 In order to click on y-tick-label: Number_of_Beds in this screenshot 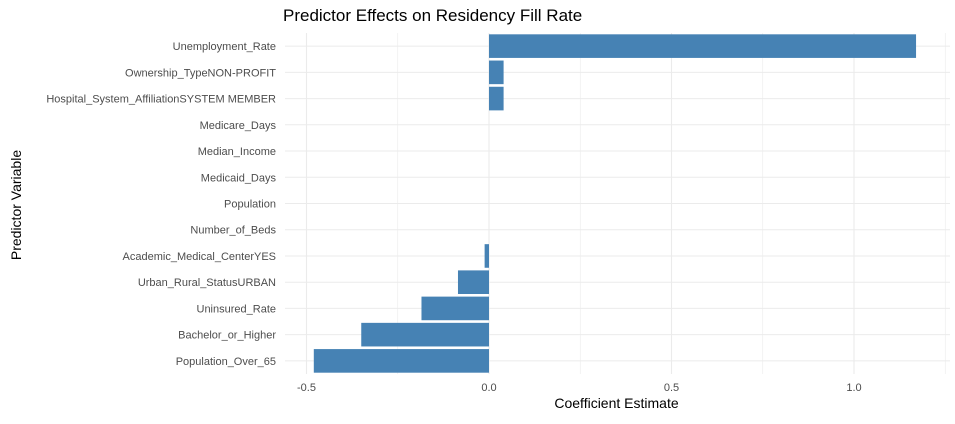, I will do `click(233, 231)`.